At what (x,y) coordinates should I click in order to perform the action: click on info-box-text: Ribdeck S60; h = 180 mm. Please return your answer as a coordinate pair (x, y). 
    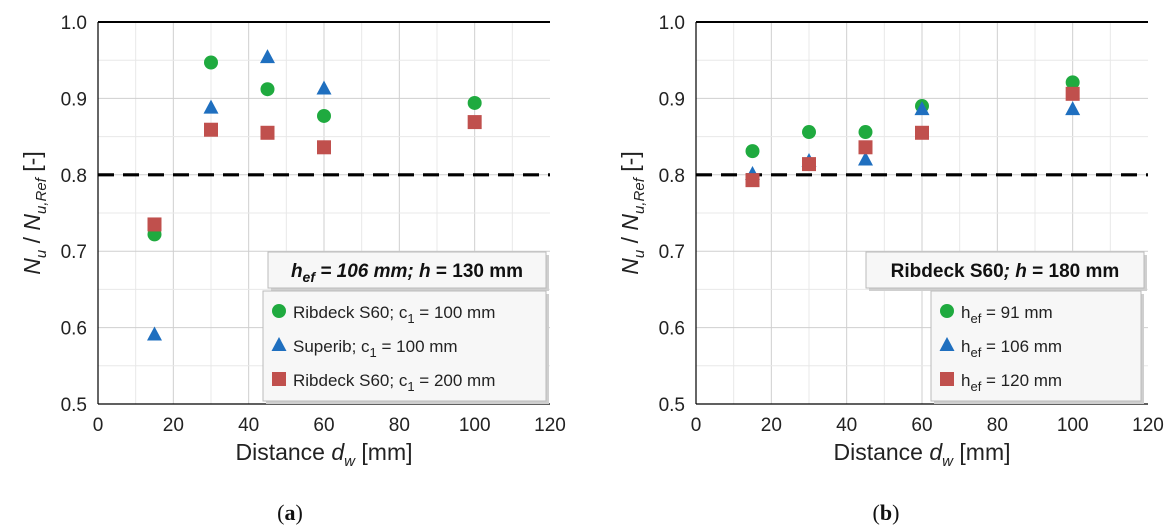
    Looking at the image, I should click on (1005, 271).